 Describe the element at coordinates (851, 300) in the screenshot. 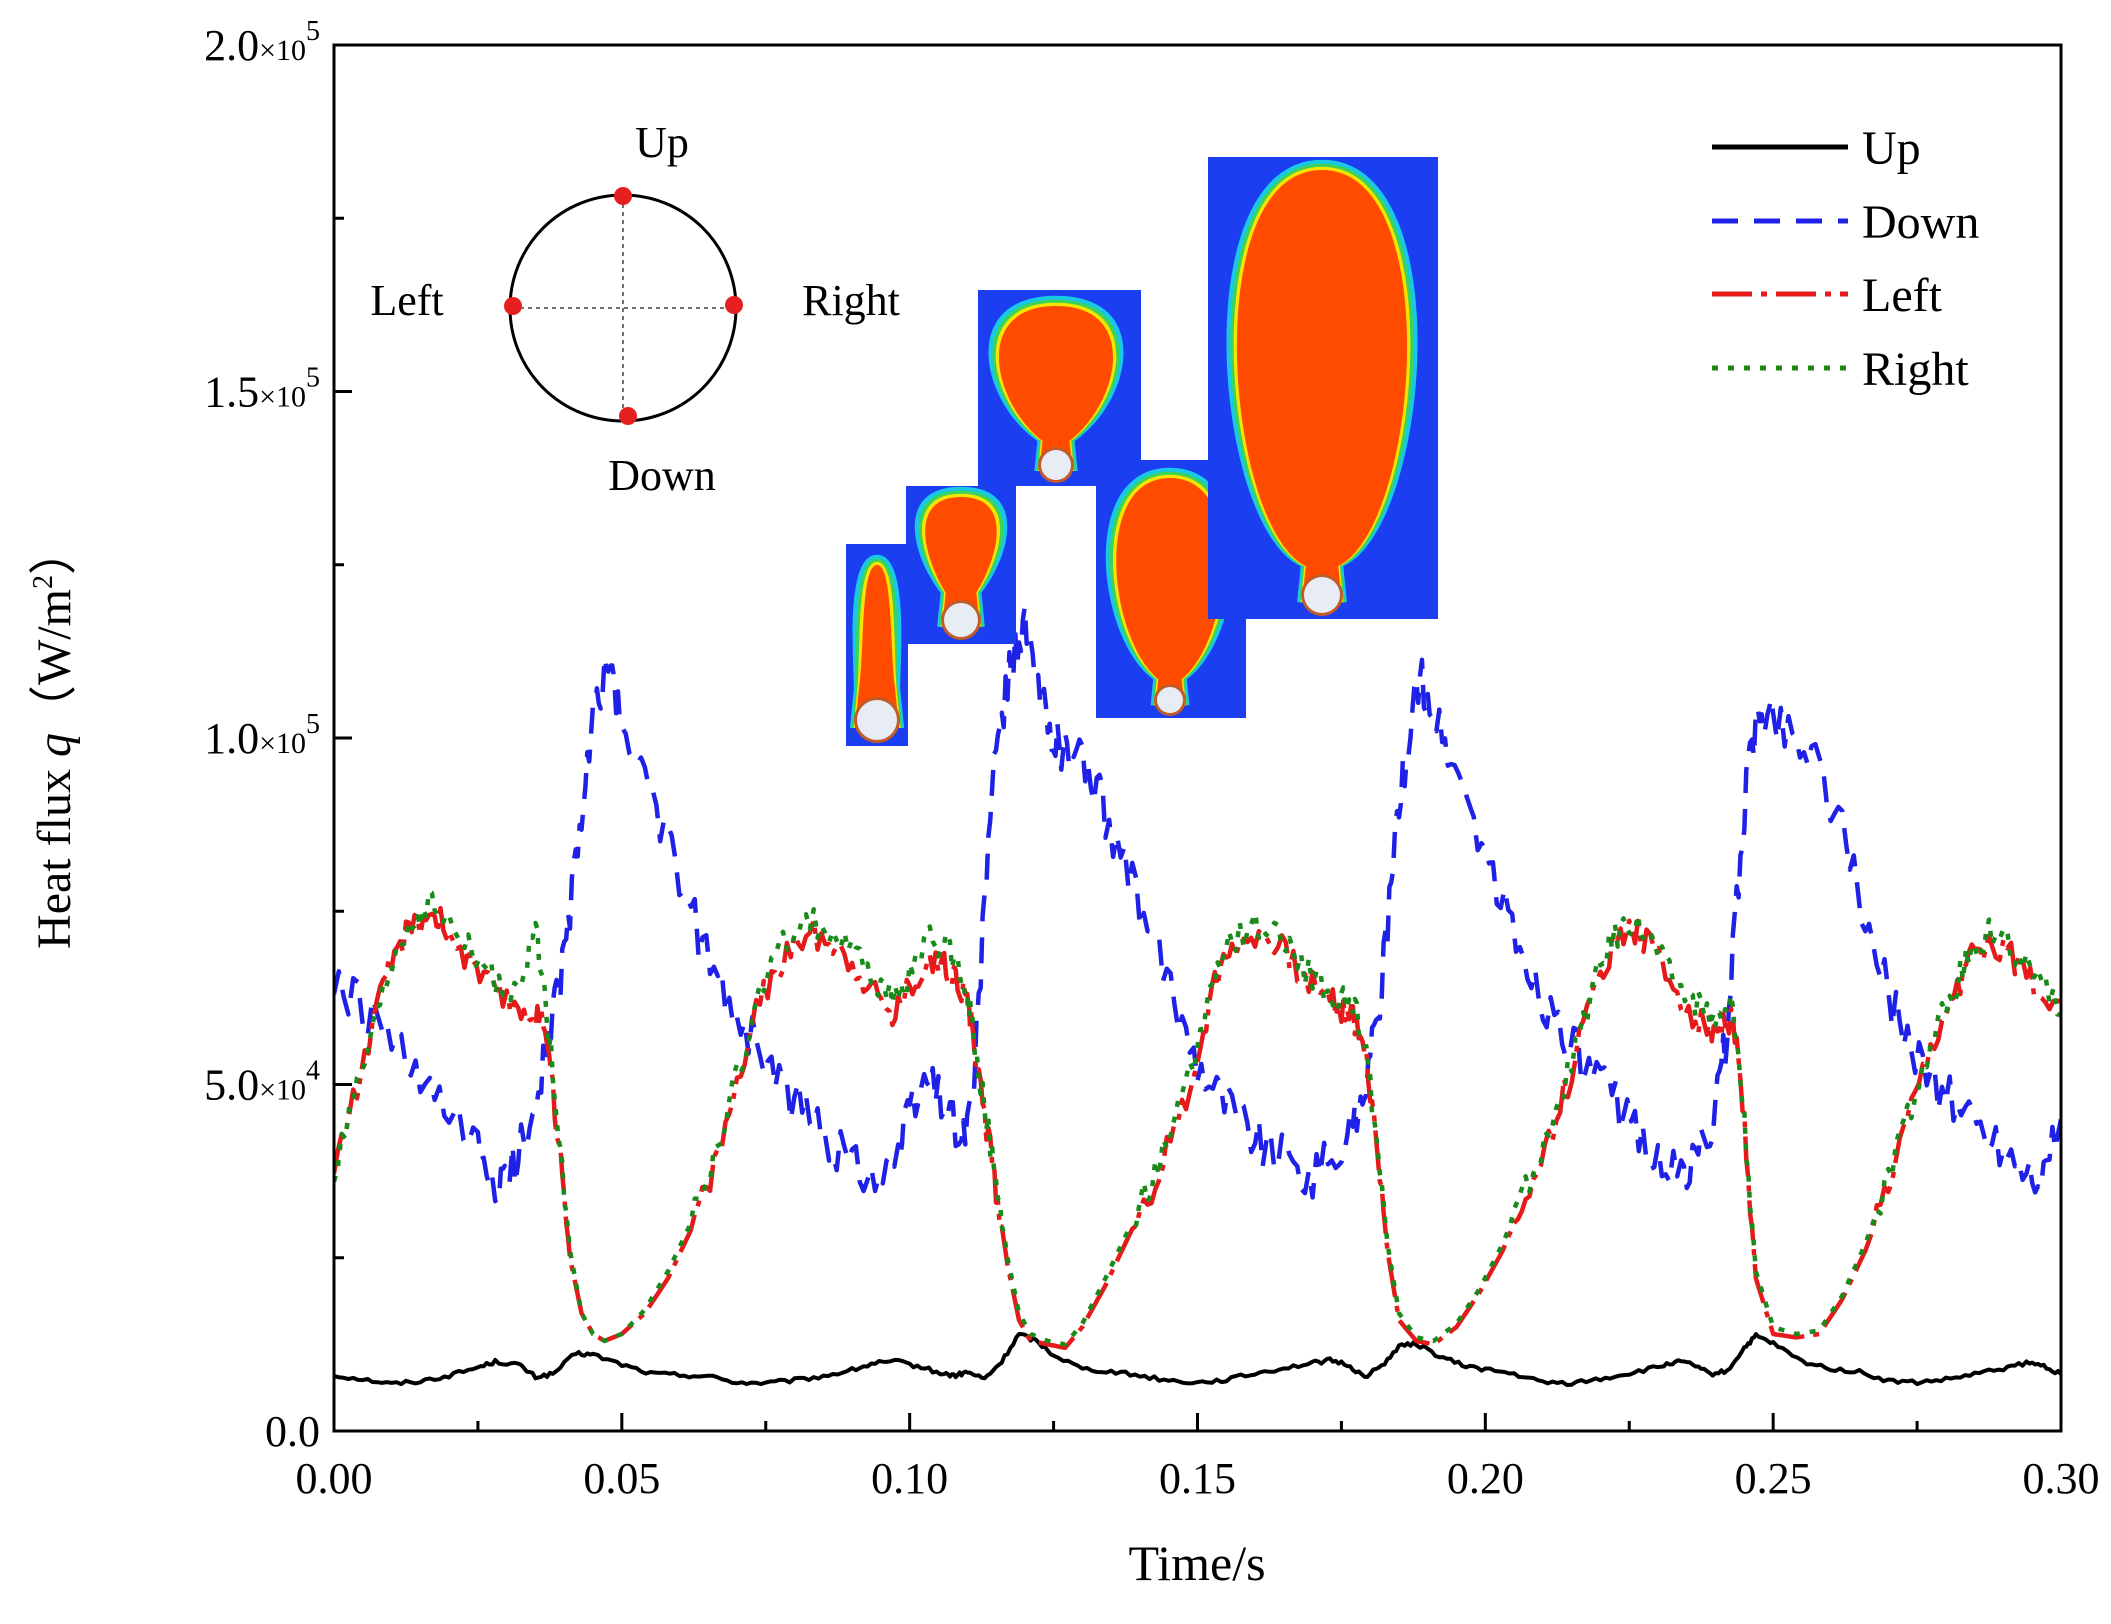

I see `inset-label-right: Right` at that location.